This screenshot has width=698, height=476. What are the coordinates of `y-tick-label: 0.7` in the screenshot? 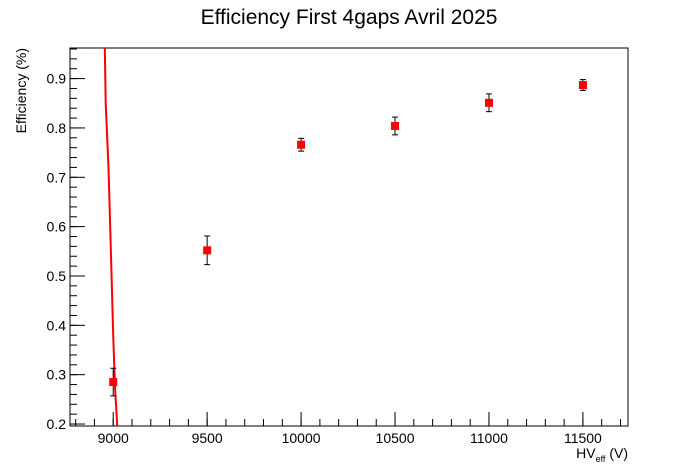 It's located at (57, 177).